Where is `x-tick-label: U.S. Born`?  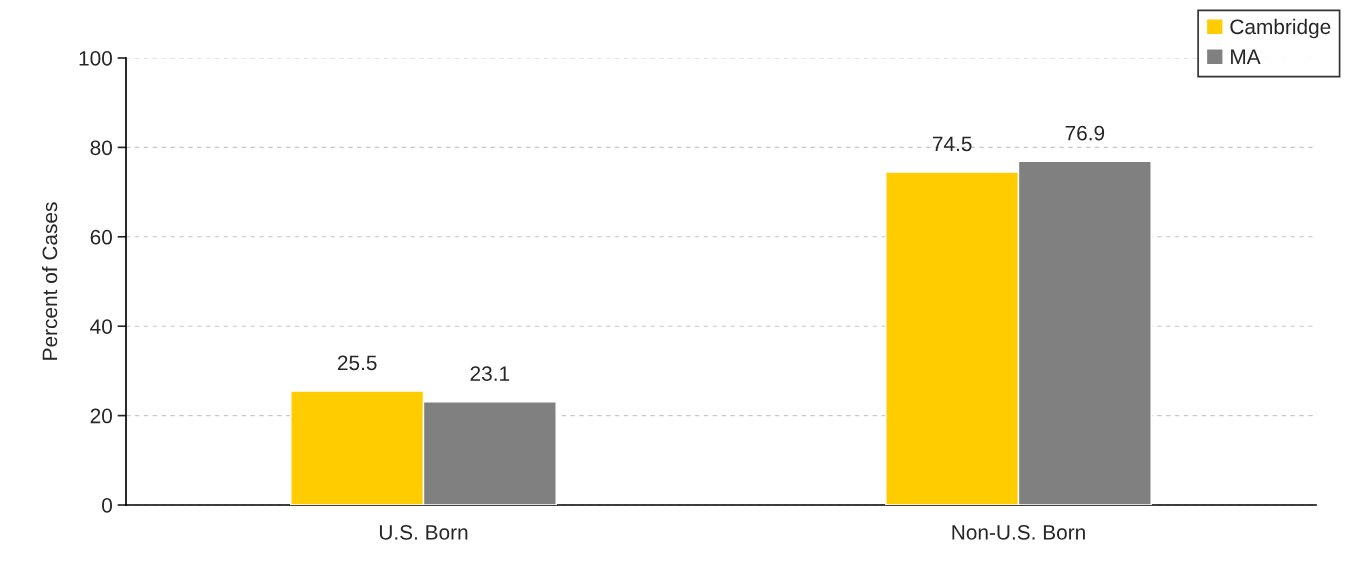
x-tick-label: U.S. Born is located at coordinates (423, 532).